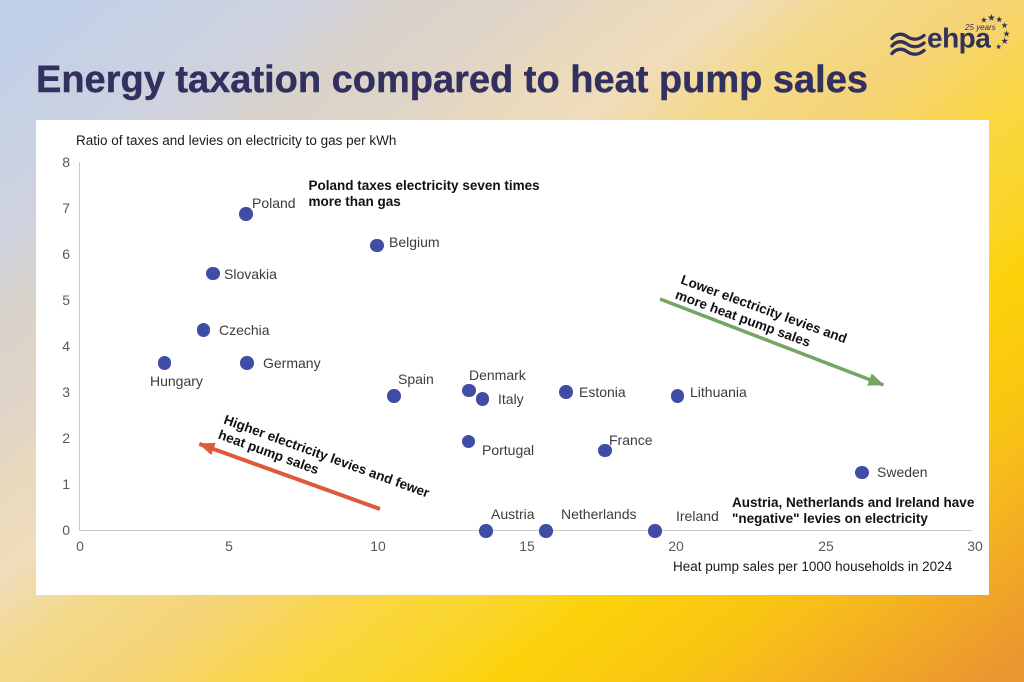 The height and width of the screenshot is (682, 1024). What do you see at coordinates (959, 38) in the screenshot?
I see `svg-text: ehpa` at bounding box center [959, 38].